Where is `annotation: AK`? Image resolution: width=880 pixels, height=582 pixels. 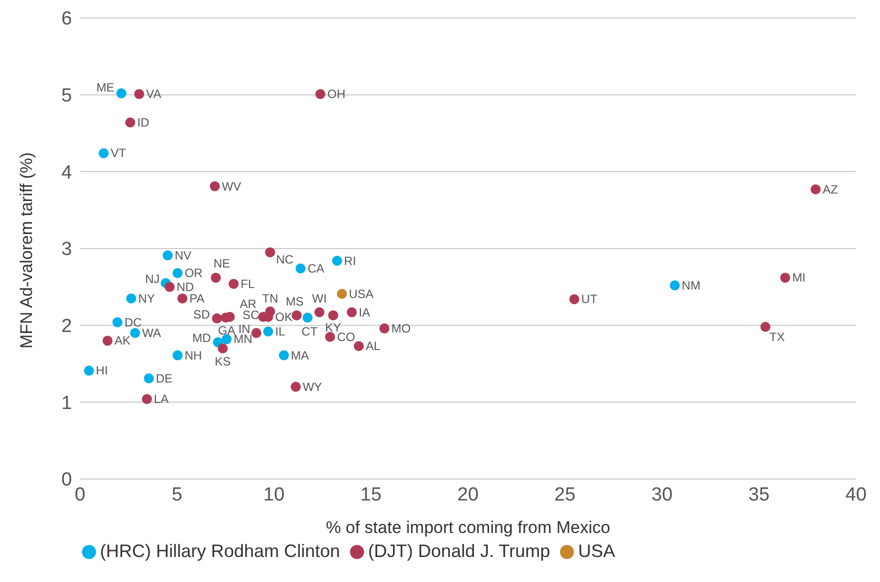
annotation: AK is located at coordinates (122, 341).